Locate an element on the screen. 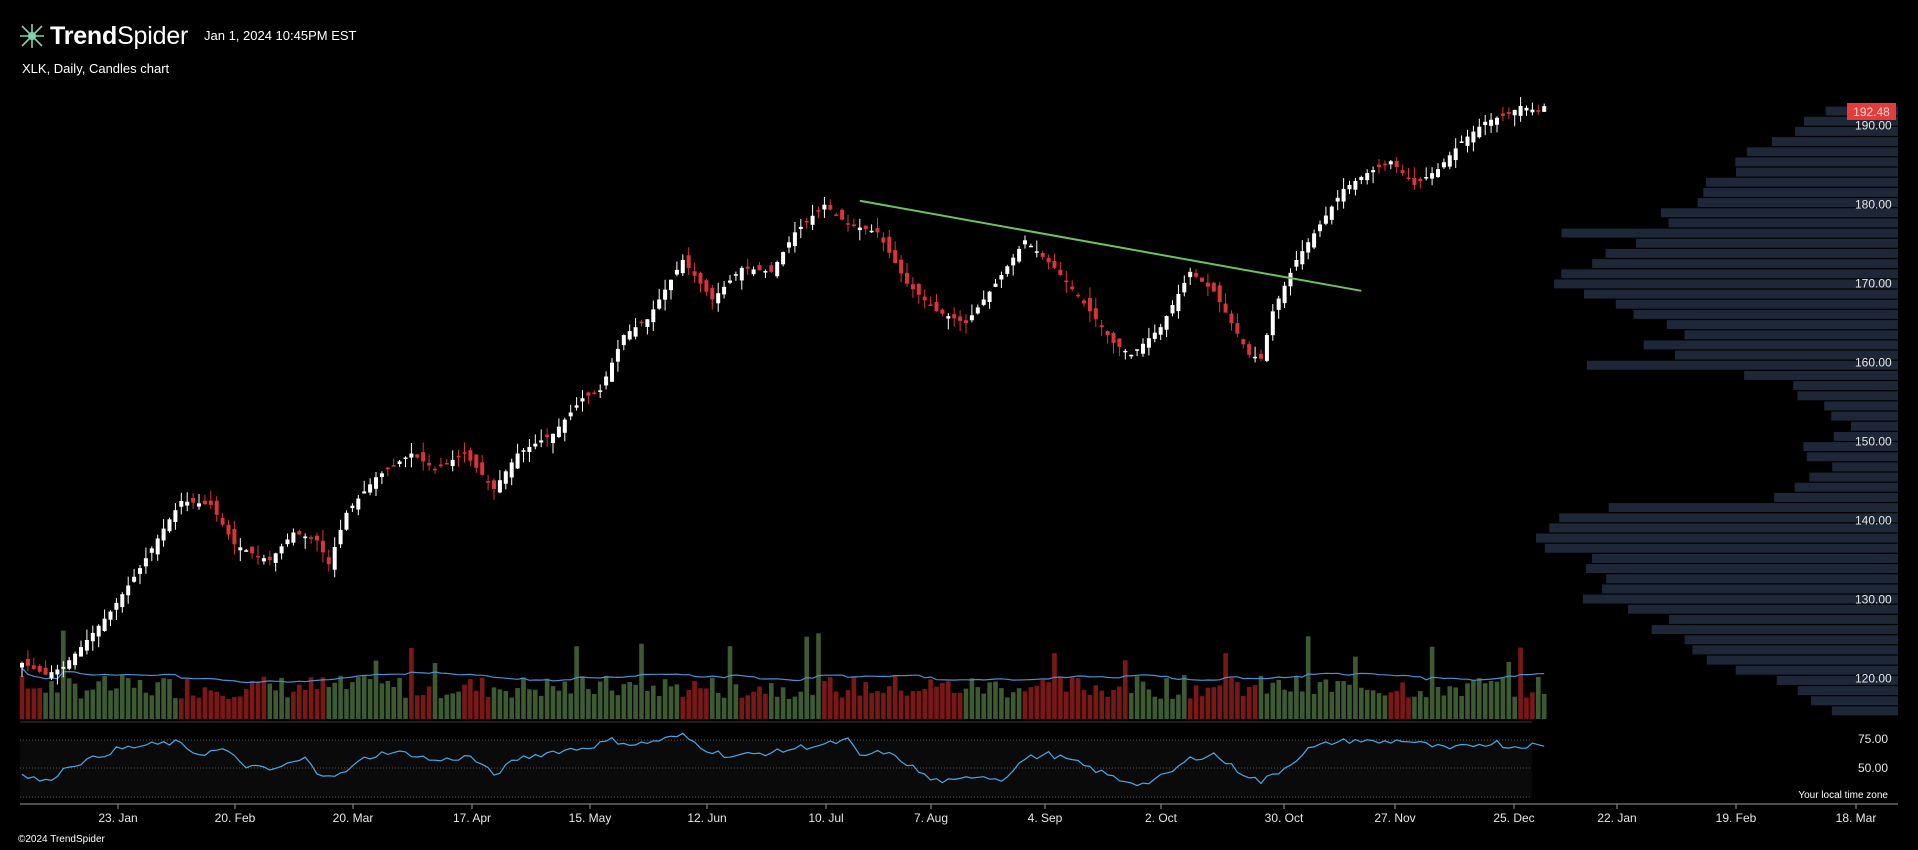 The image size is (1918, 850). trendline is located at coordinates (1110, 245).